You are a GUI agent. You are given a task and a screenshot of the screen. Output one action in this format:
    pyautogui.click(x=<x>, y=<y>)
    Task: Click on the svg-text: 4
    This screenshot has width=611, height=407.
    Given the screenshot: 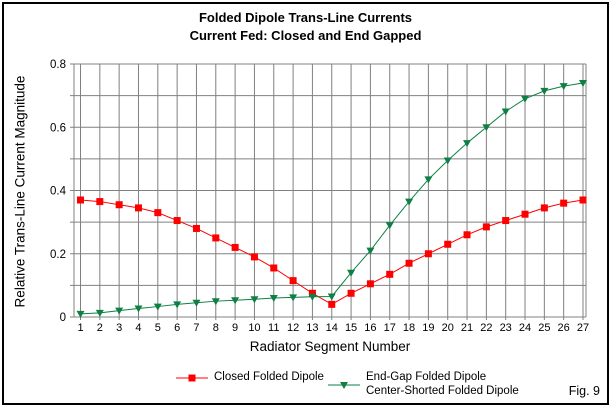 What is the action you would take?
    pyautogui.click(x=138, y=328)
    